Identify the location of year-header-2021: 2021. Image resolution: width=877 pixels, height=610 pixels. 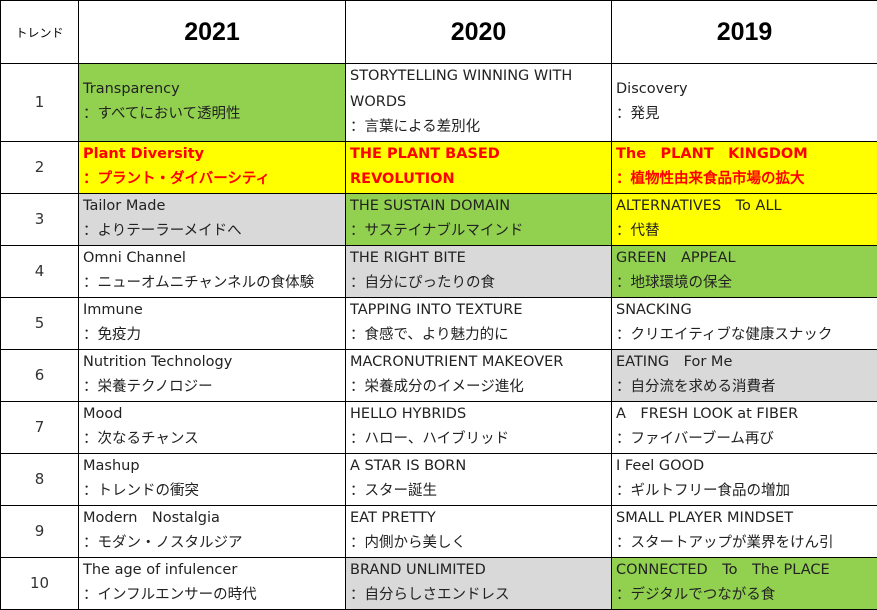
(212, 32).